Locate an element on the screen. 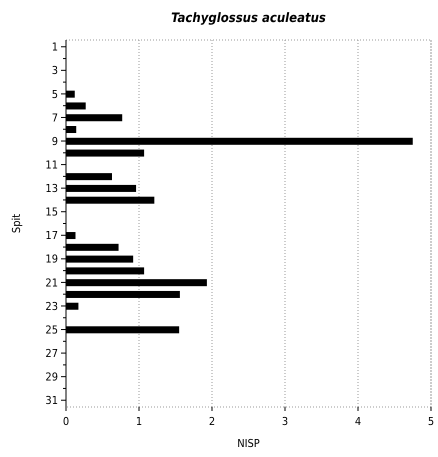  y-tick-label: 21 is located at coordinates (51, 283).